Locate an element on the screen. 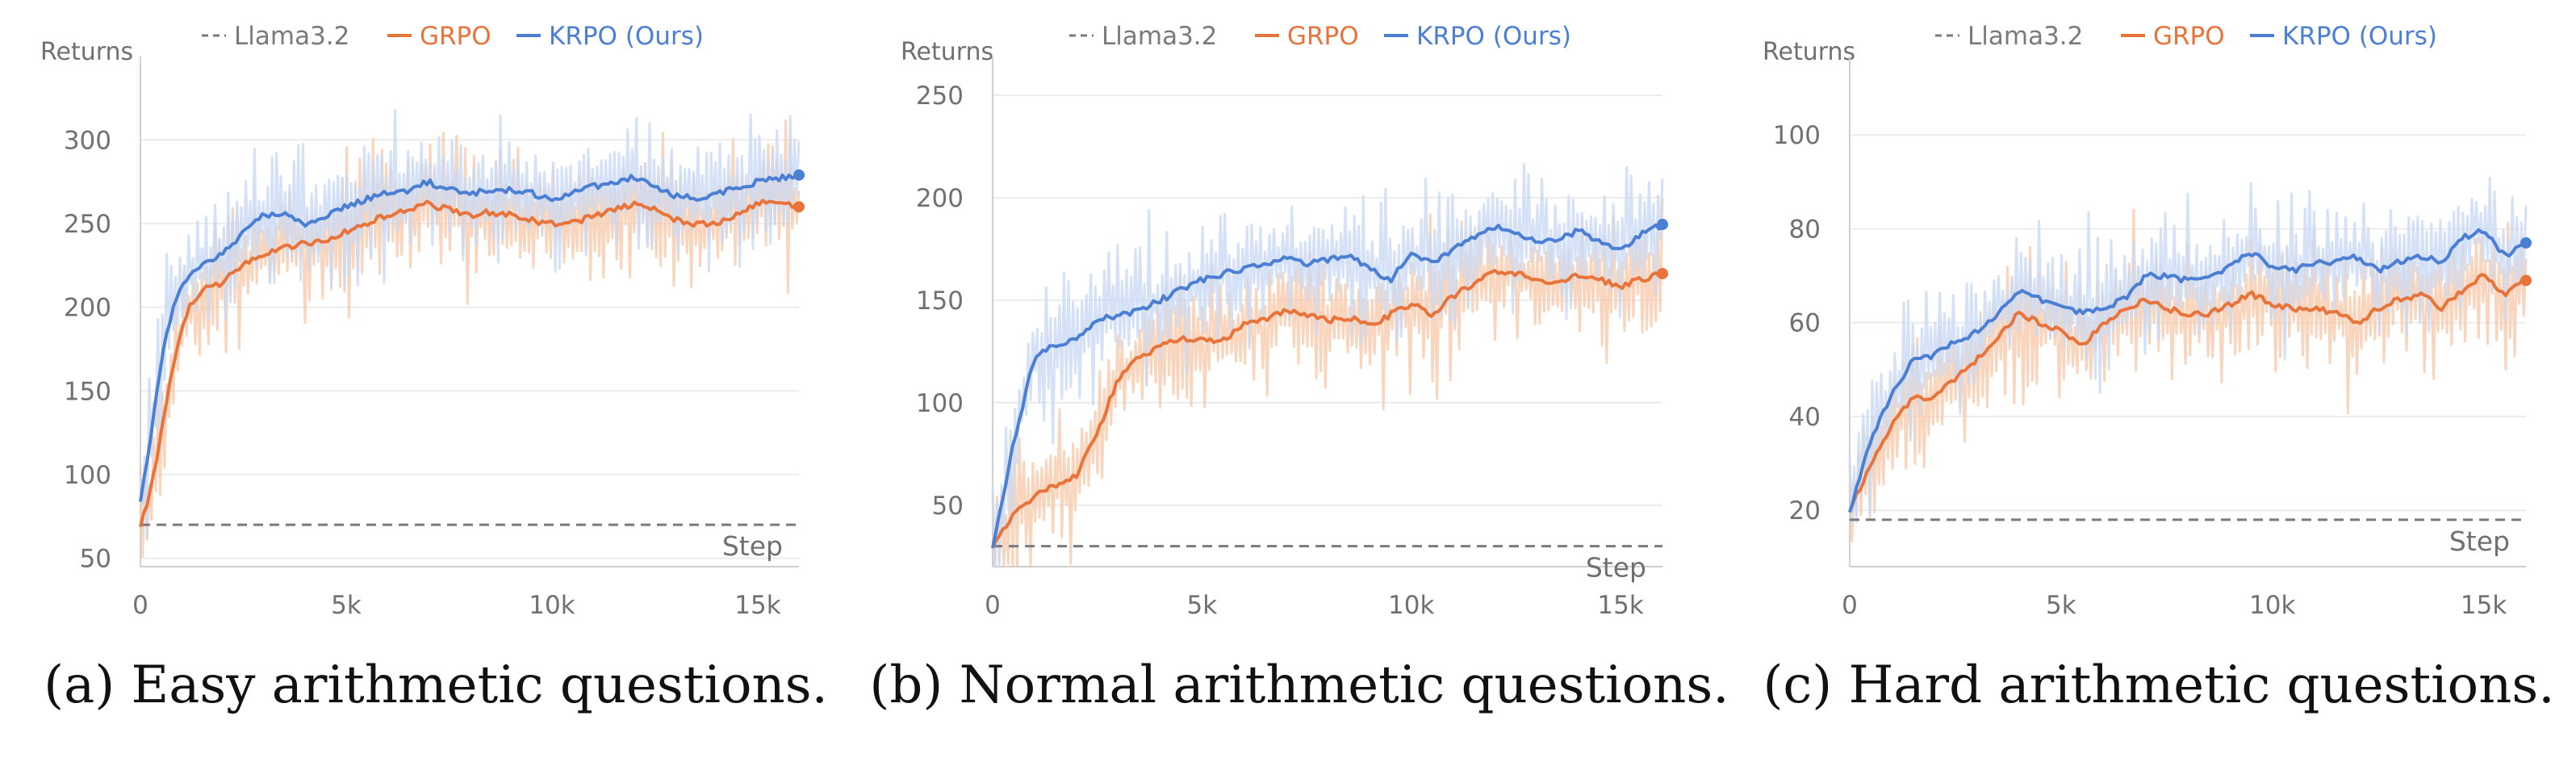 The height and width of the screenshot is (762, 2576). chart-caption: (c) Hard arithmetic questions. is located at coordinates (2158, 685).